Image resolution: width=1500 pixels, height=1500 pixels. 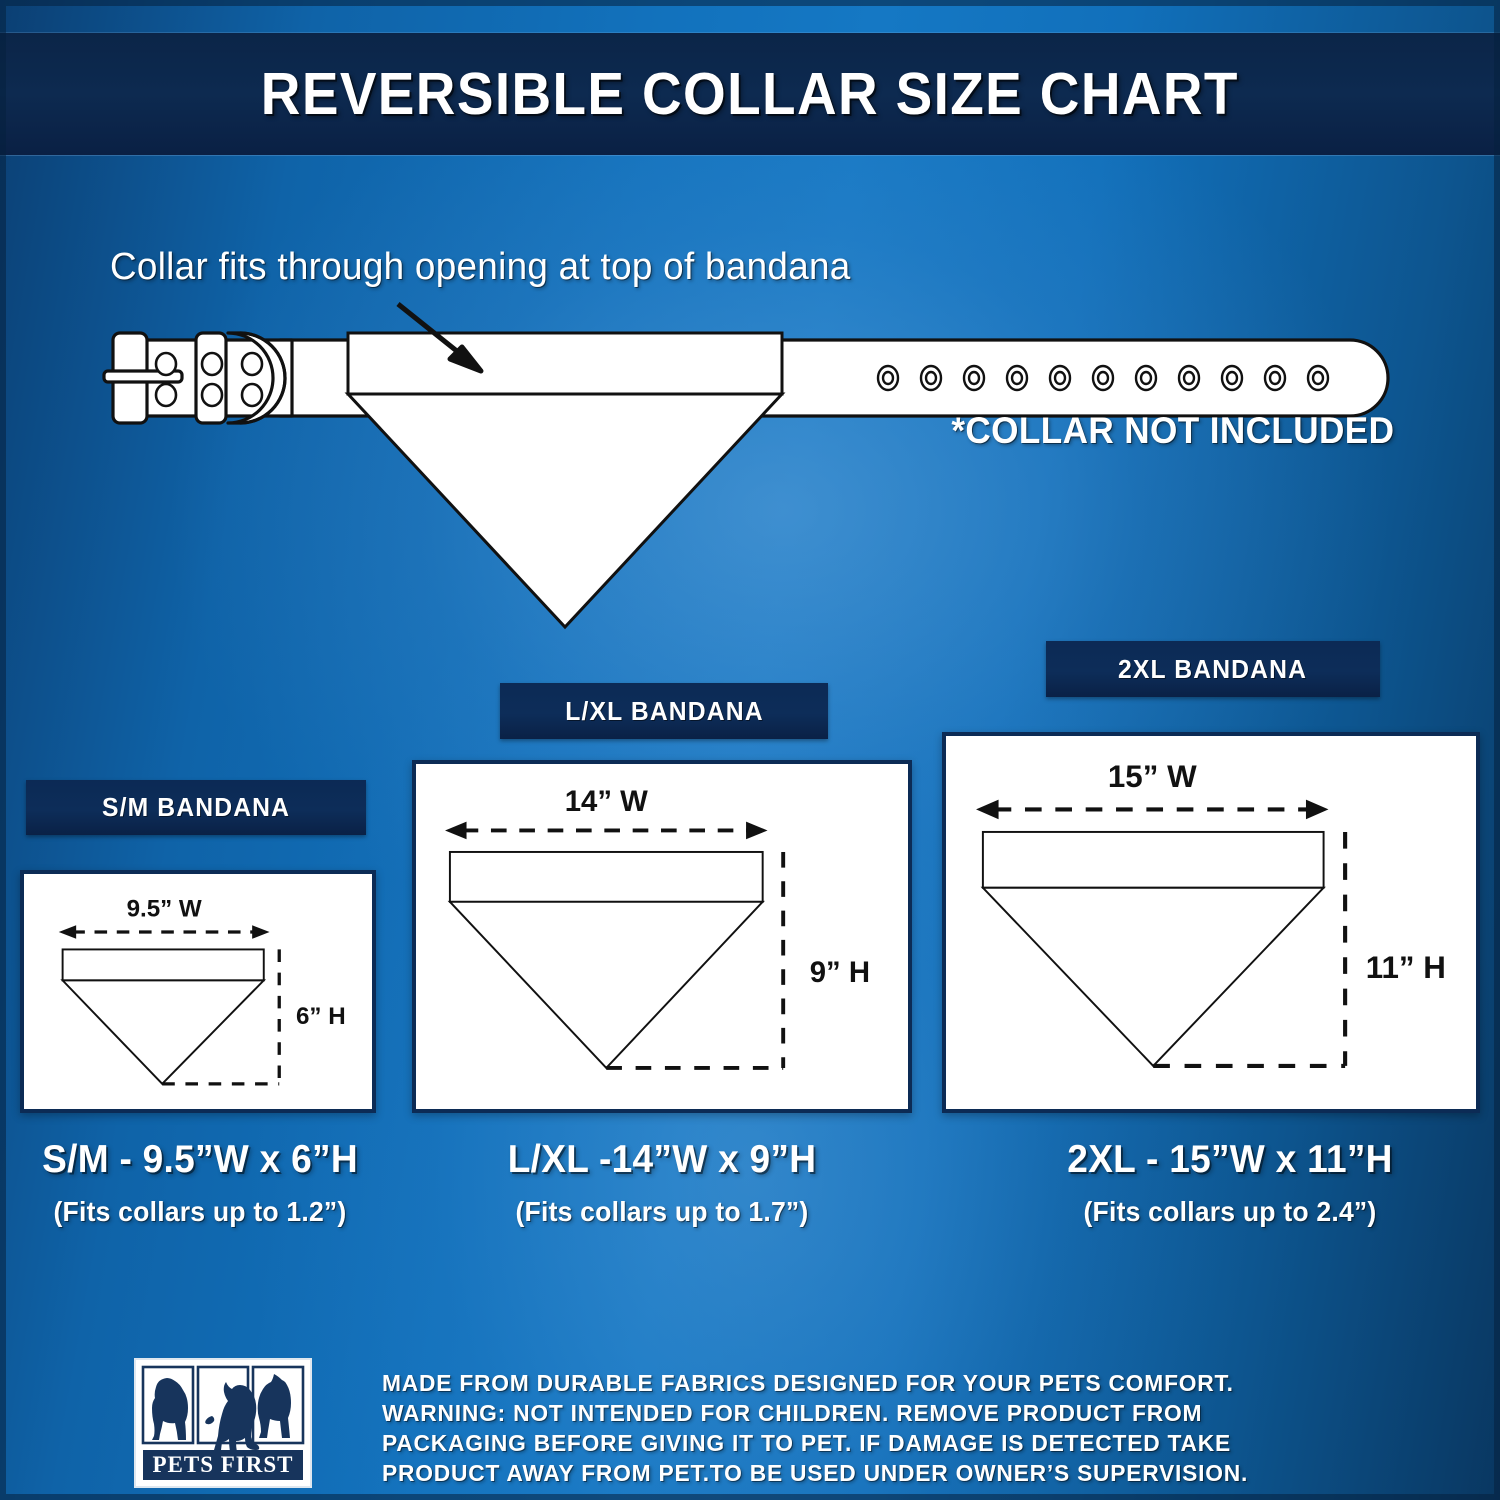 What do you see at coordinates (662, 1159) in the screenshot?
I see `caption-main-lxl: L/XL -14”W x 9”H` at bounding box center [662, 1159].